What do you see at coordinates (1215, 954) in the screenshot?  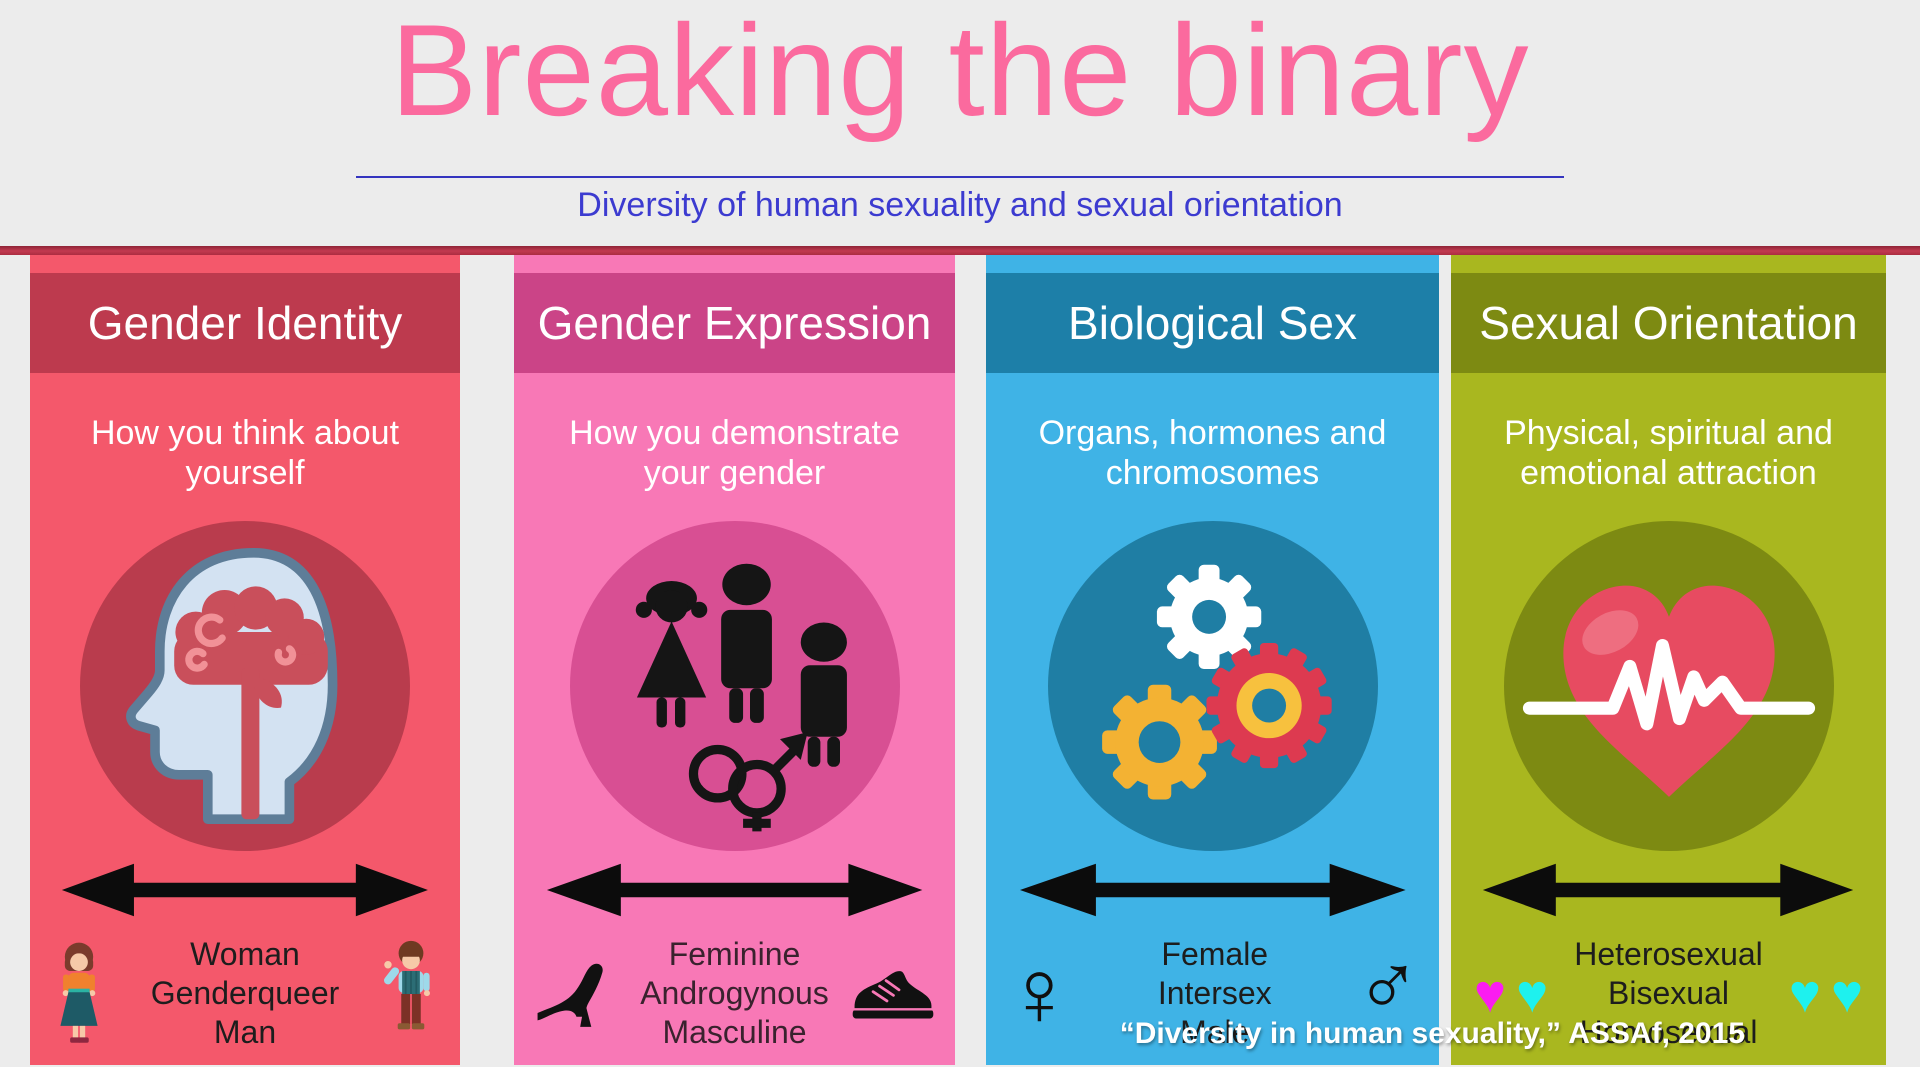 I see `spectrum-label: Female` at bounding box center [1215, 954].